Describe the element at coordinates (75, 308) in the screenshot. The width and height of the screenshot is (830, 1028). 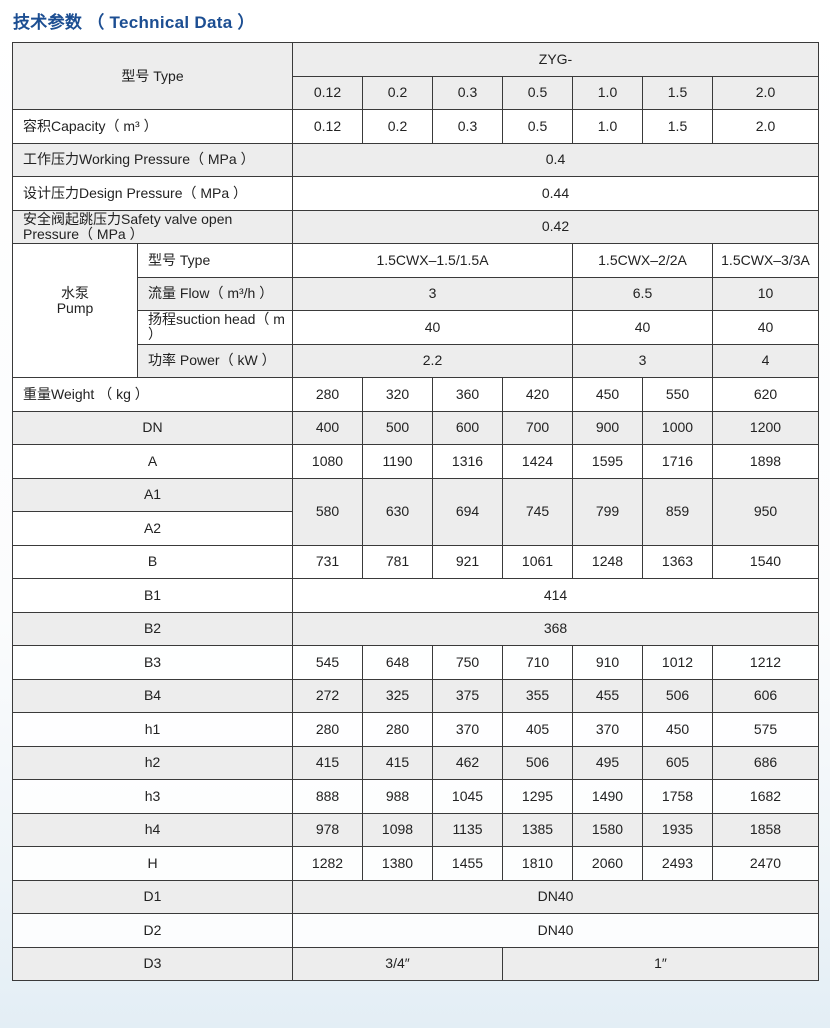
I see `pump-label-en: Pump` at that location.